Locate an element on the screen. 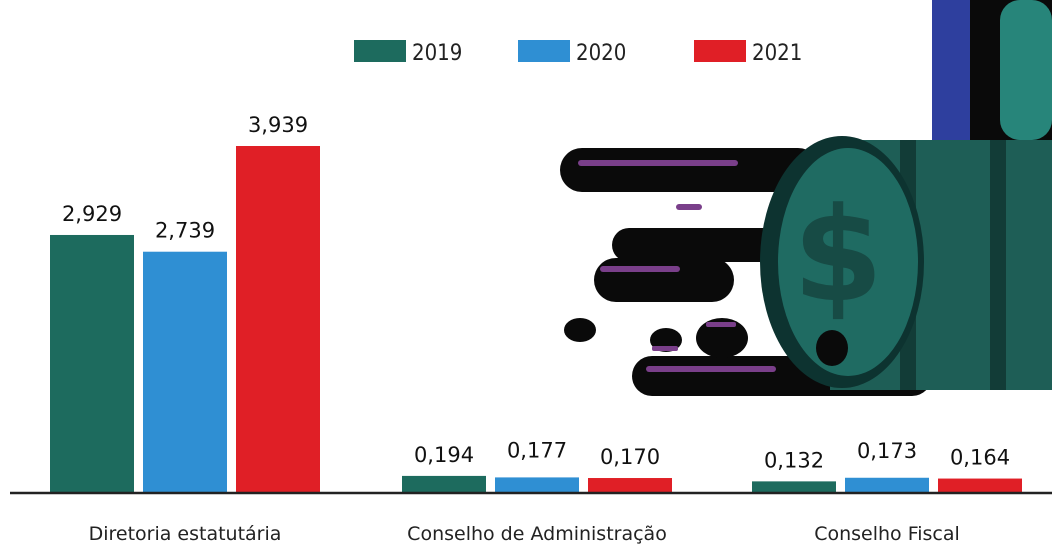 This screenshot has width=1052, height=549. dollar-sign-icon: $ is located at coordinates (838, 255).